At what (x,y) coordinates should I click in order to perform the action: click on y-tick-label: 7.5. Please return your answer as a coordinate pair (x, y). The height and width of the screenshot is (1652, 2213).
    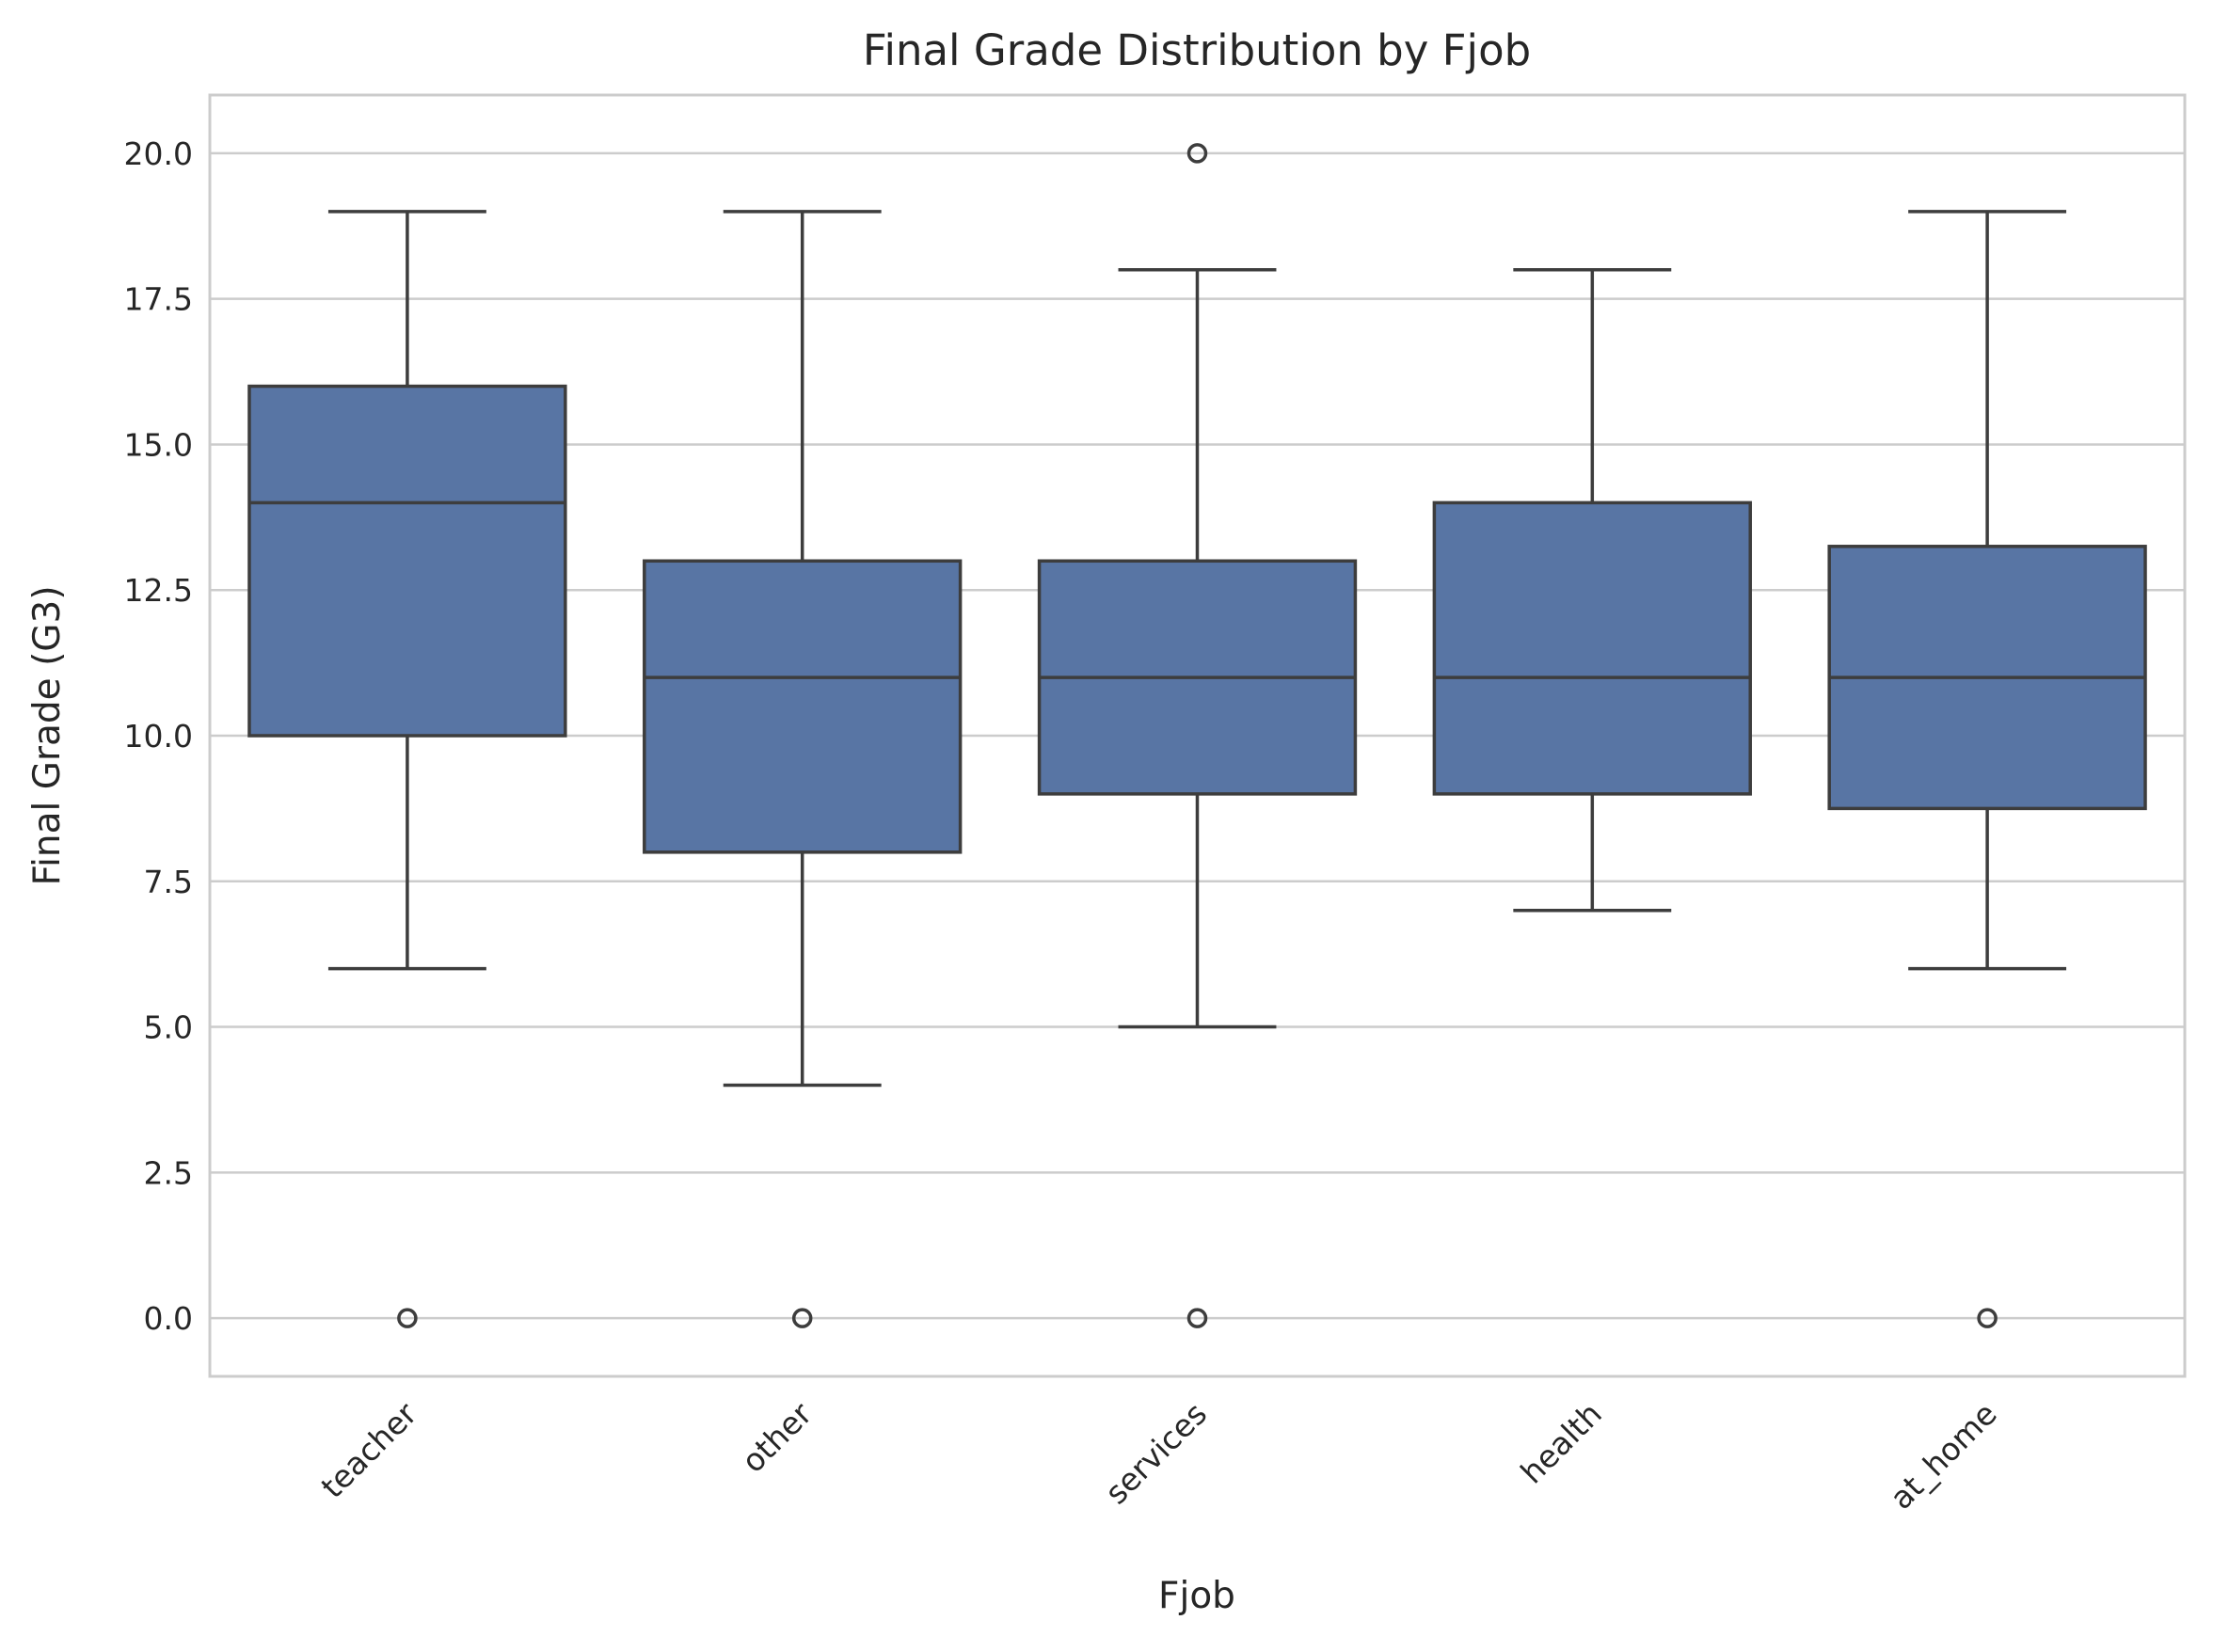
    Looking at the image, I should click on (169, 882).